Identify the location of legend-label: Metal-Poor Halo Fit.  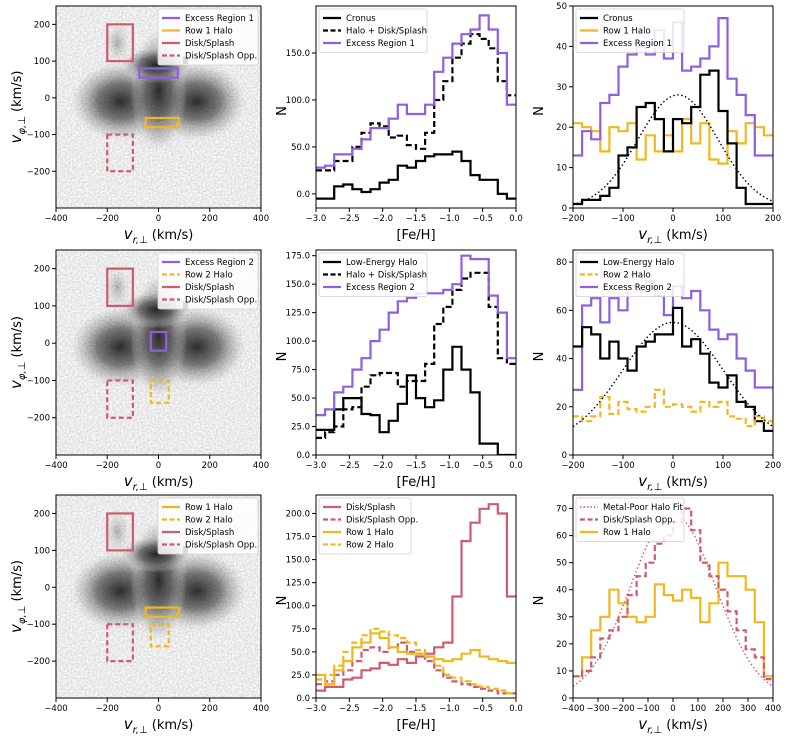
(643, 508).